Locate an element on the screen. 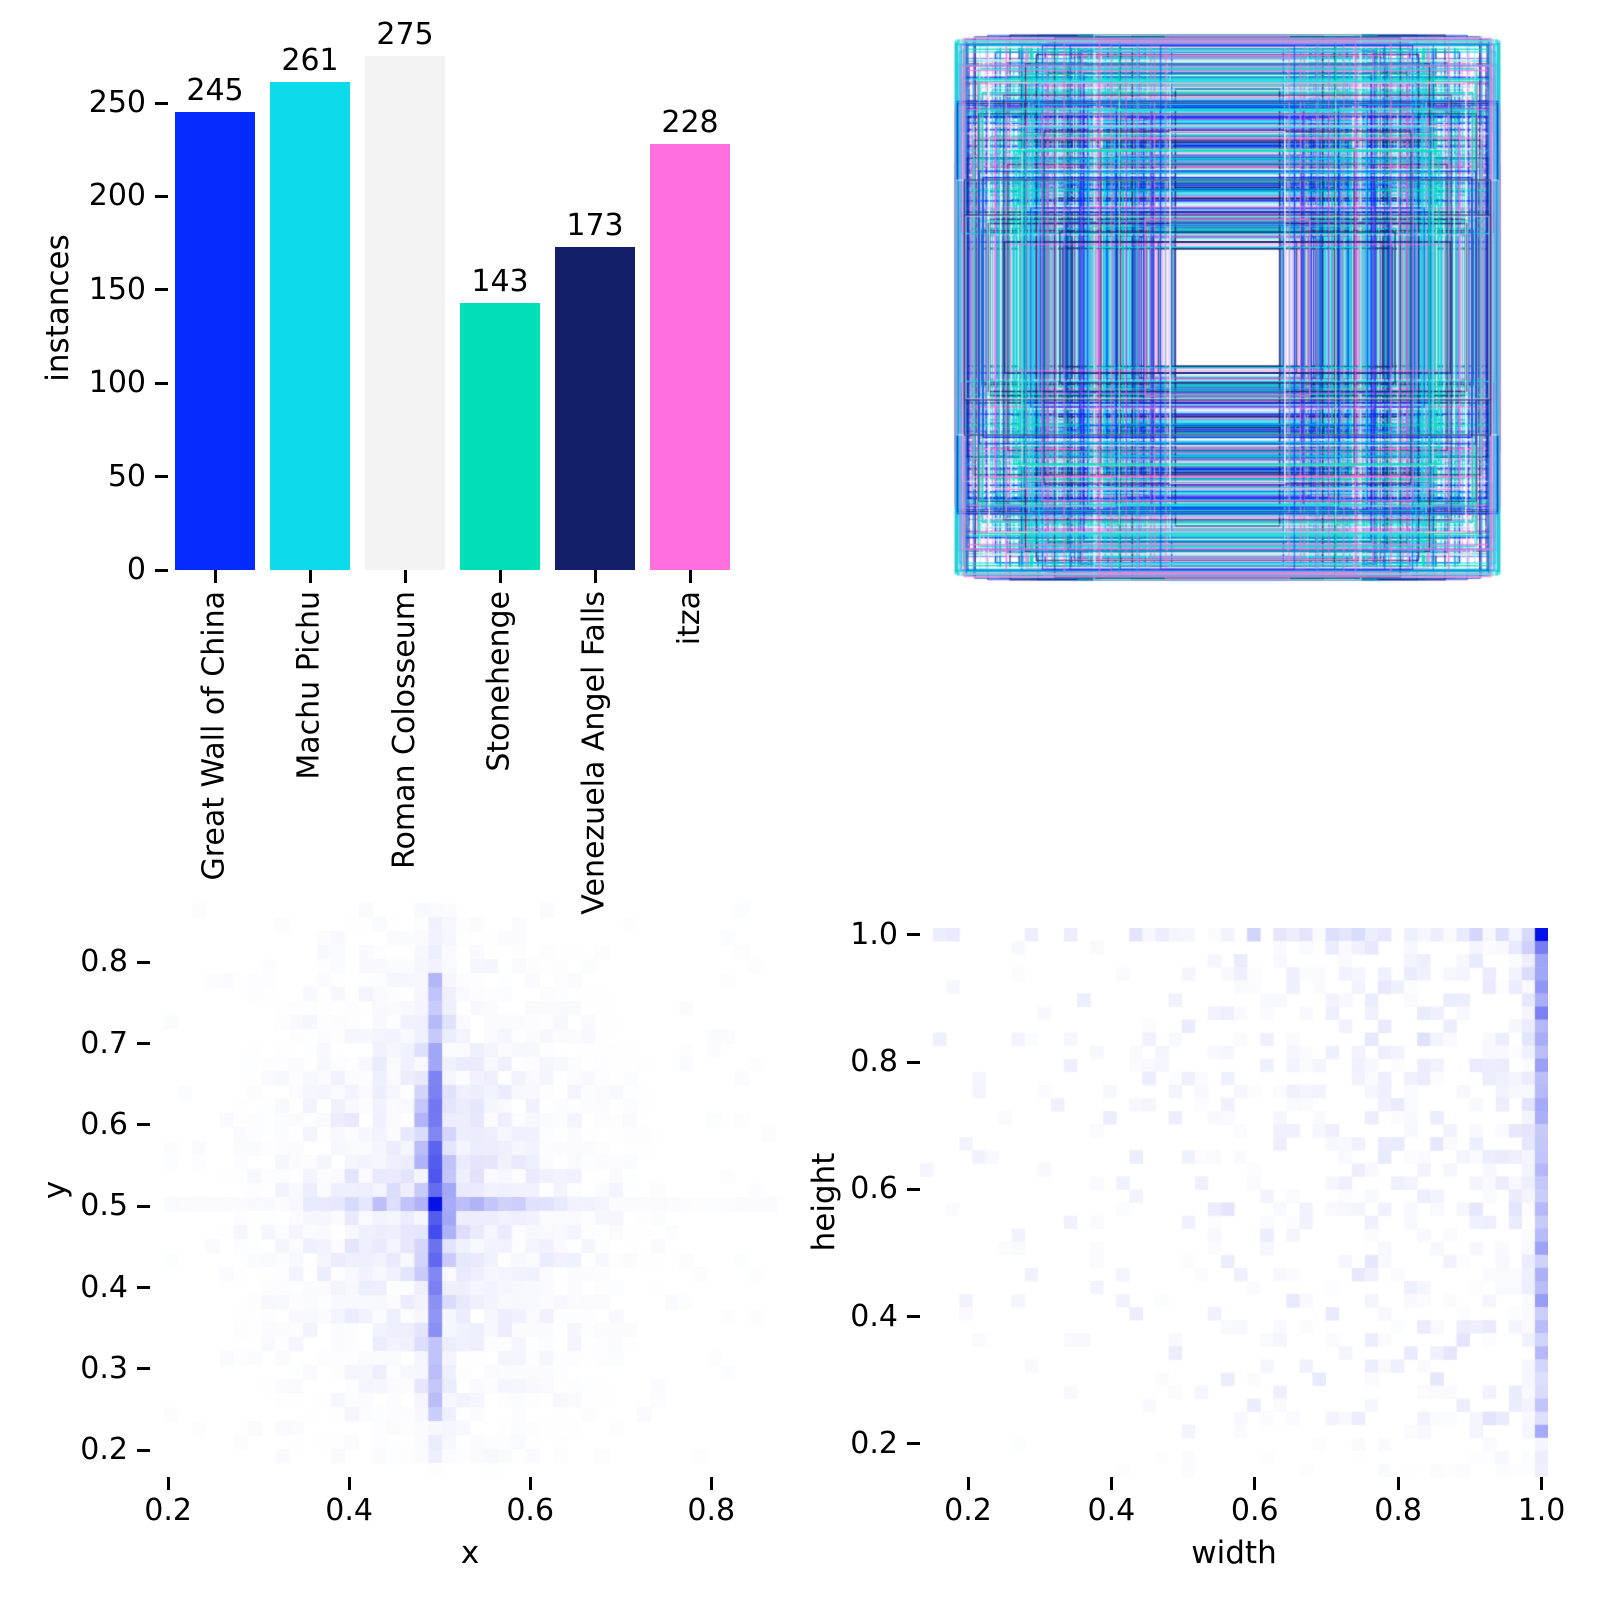  category-label: itza is located at coordinates (689, 618).